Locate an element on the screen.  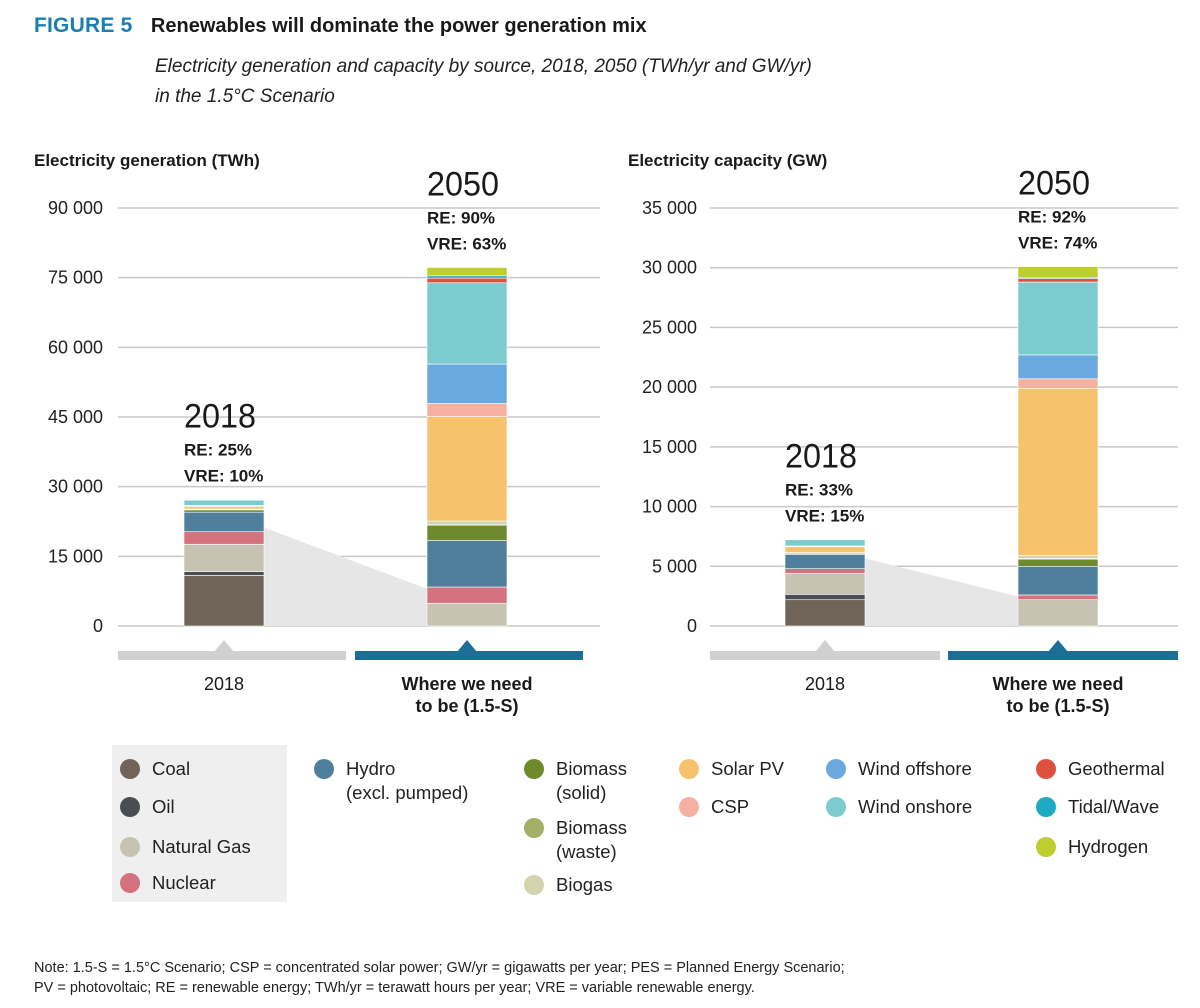
capacity-y-tick-label: 10 000 is located at coordinates (669, 507).